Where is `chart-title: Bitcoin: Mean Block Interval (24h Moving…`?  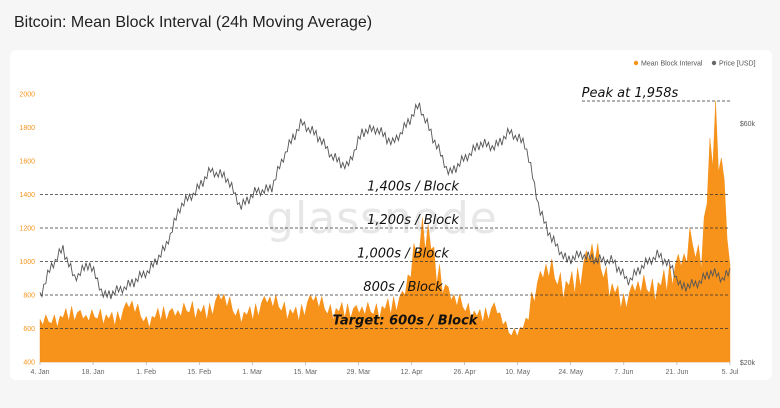
chart-title: Bitcoin: Mean Block Interval (24h Moving… is located at coordinates (193, 22).